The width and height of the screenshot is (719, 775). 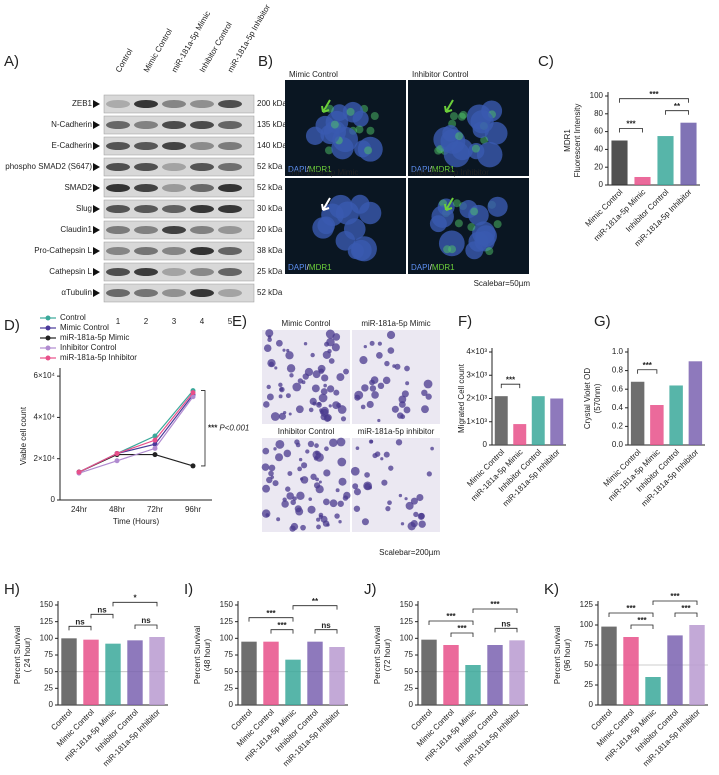 I want to click on scalebar: Scalebar=200µm, so click(x=409, y=552).